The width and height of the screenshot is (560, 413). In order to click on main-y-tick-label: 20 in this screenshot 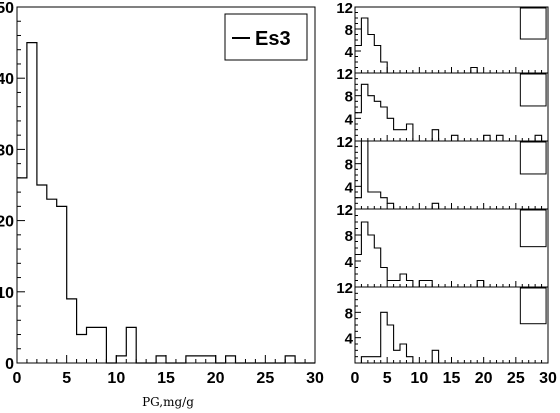, I will do `click(7, 222)`.